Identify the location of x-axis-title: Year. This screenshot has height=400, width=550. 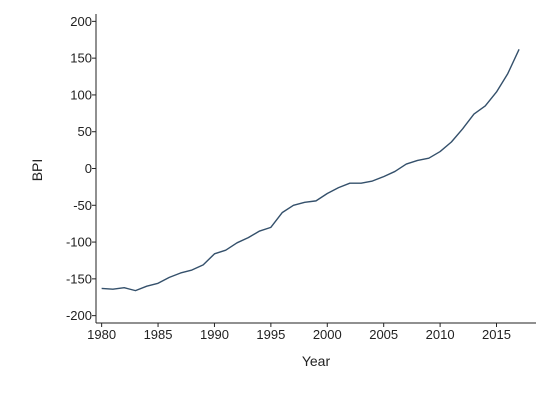
(316, 361).